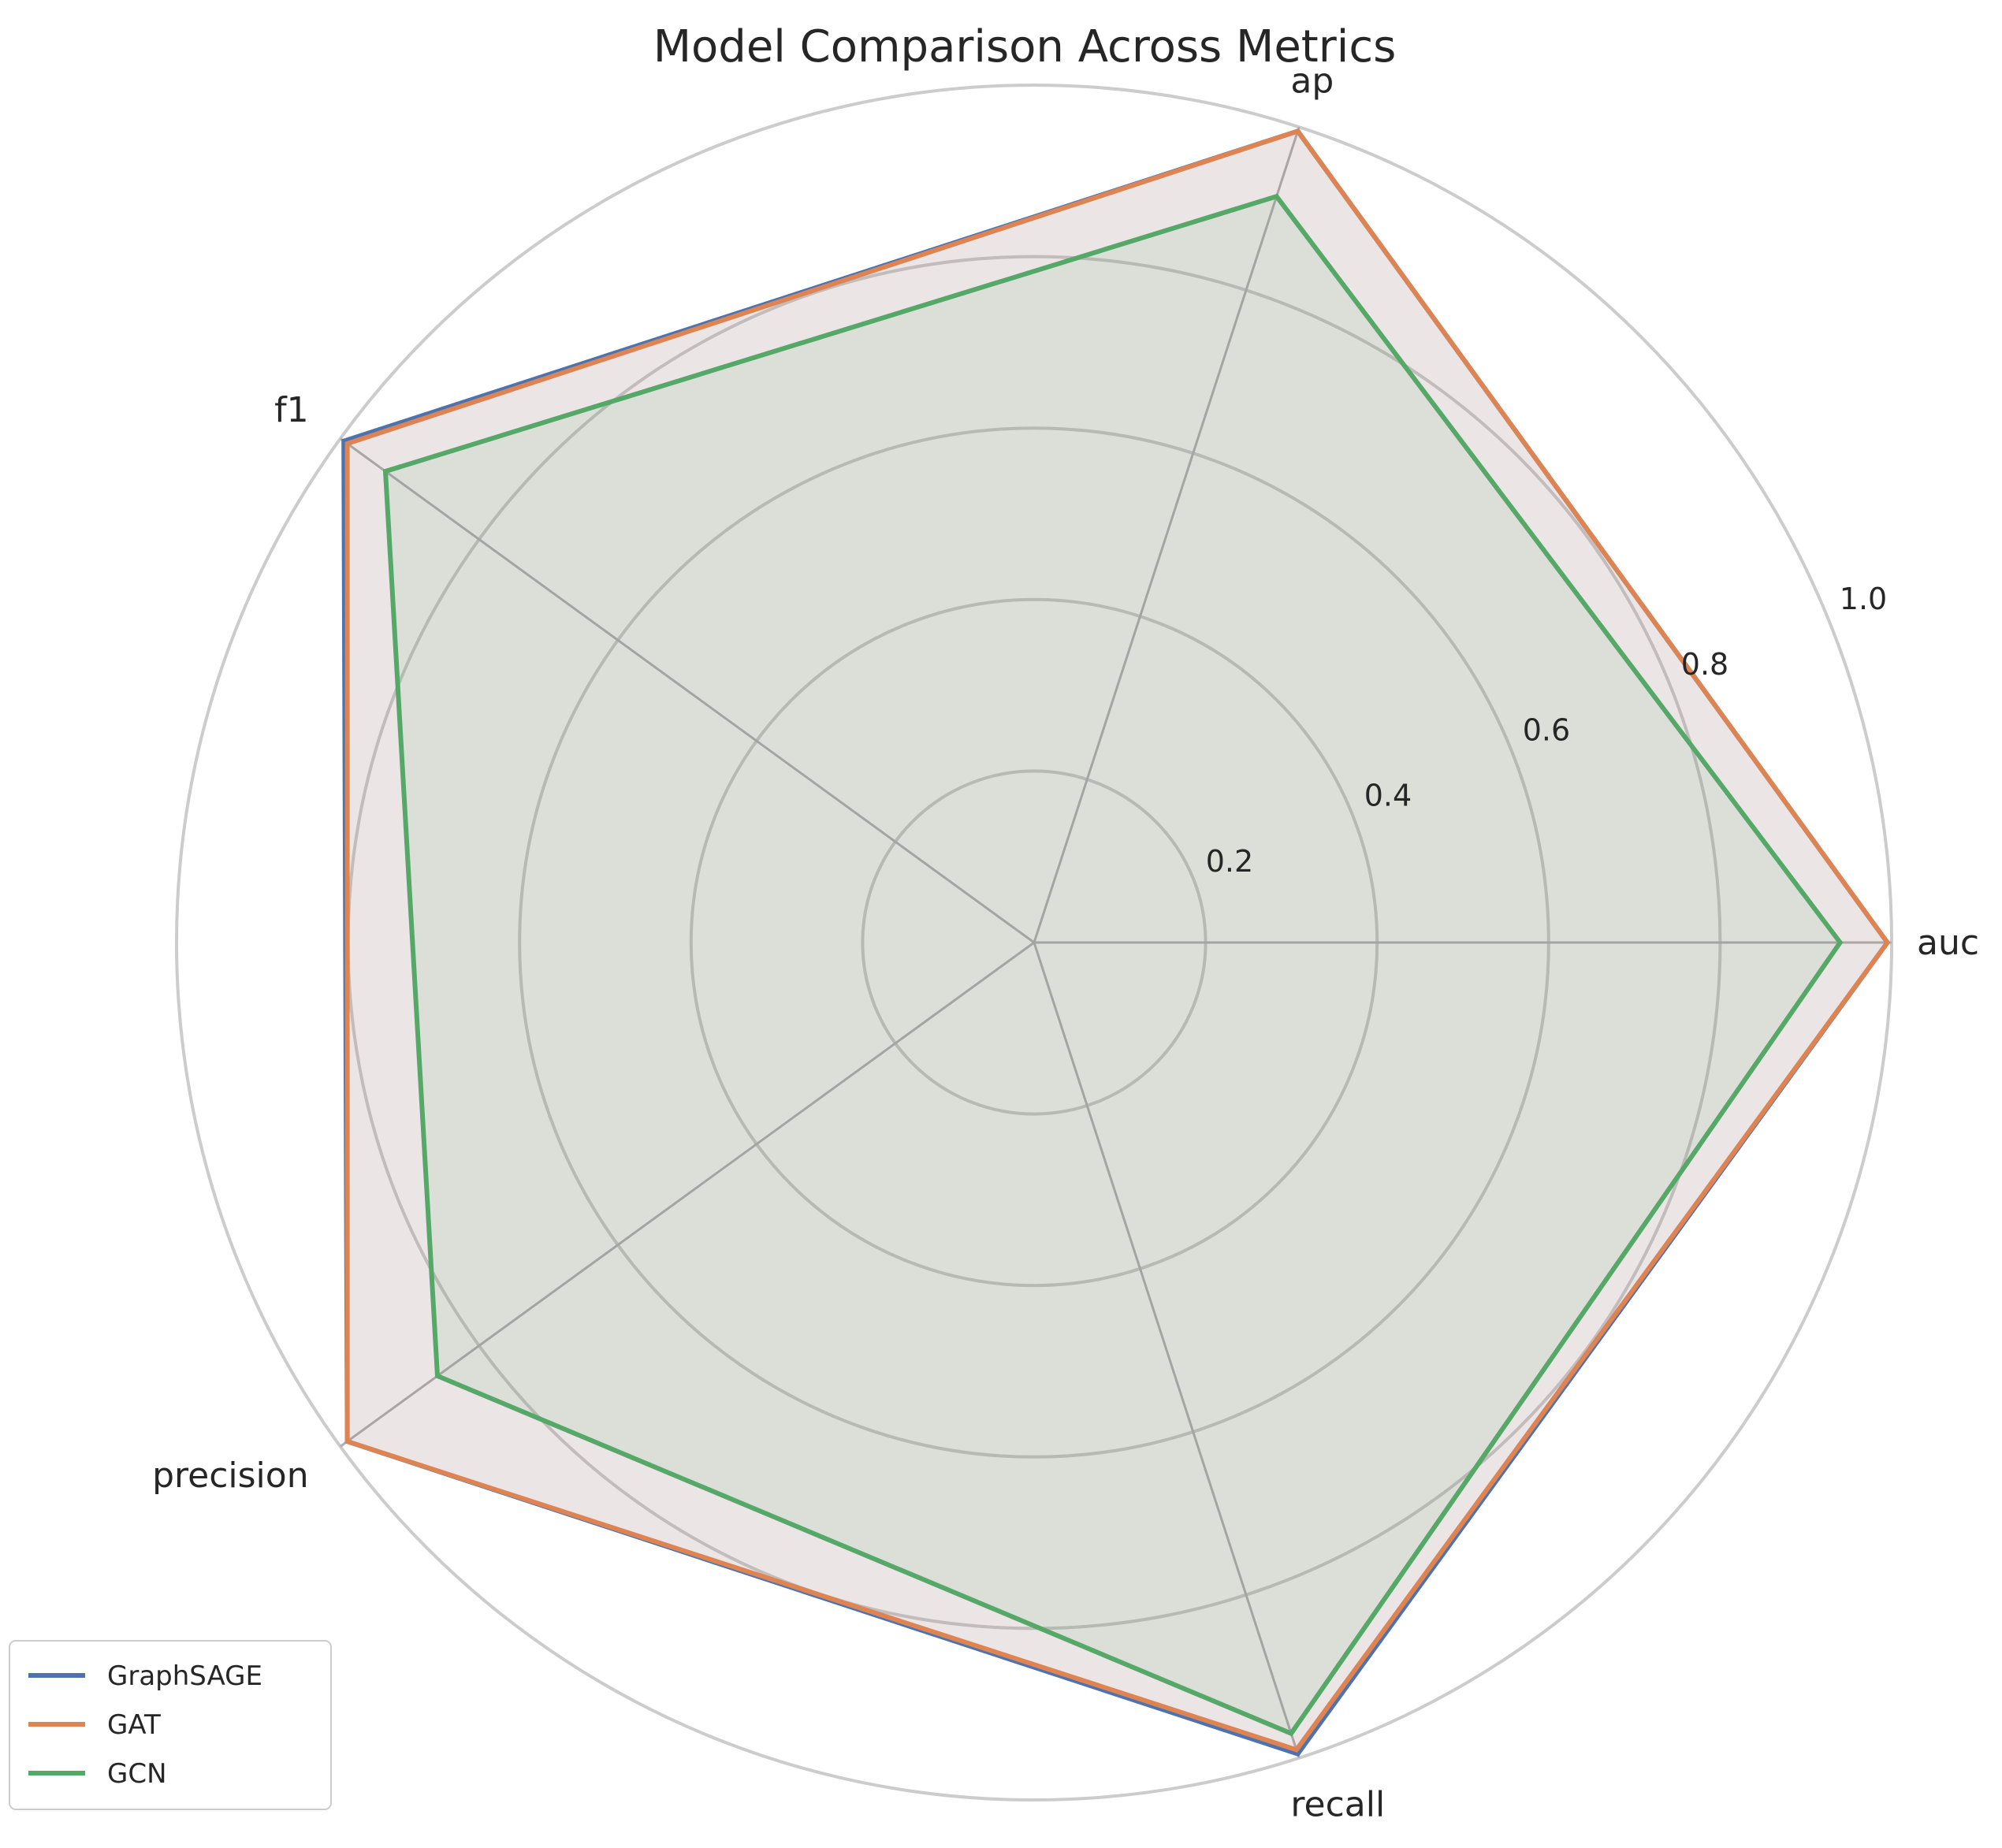 The width and height of the screenshot is (2002, 1848). I want to click on legend-label-gat: GAT, so click(134, 1725).